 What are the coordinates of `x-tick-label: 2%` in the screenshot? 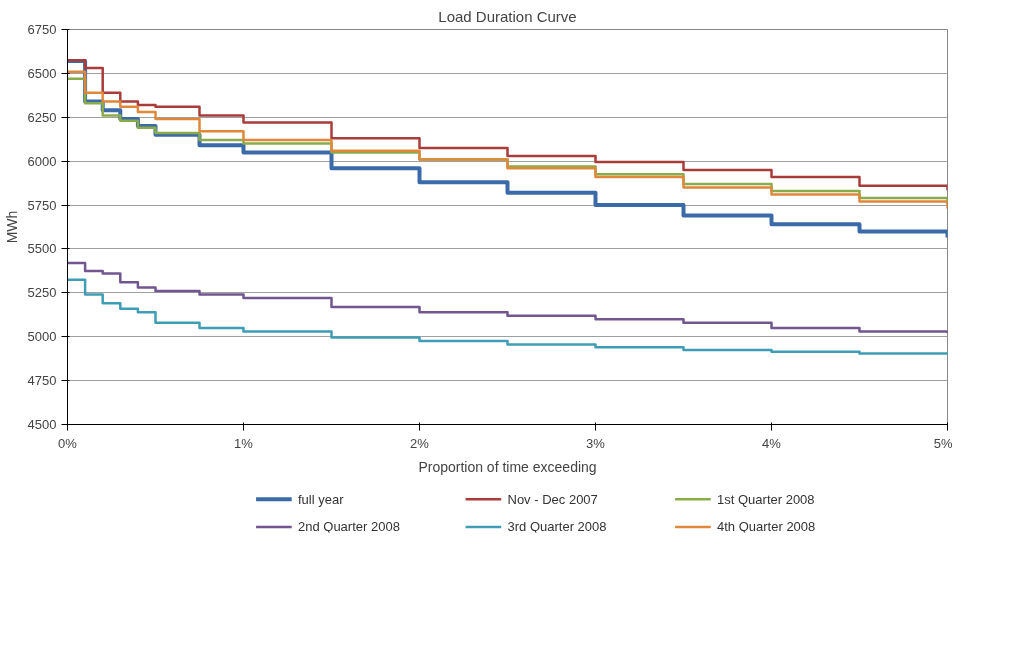 It's located at (420, 443).